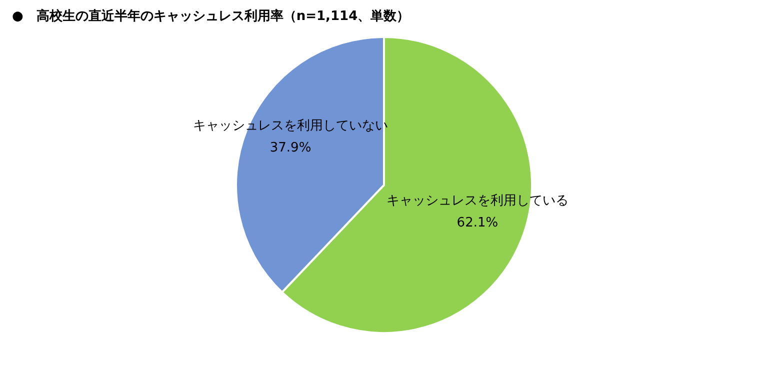 Image resolution: width=770 pixels, height=370 pixels. Describe the element at coordinates (211, 16) in the screenshot. I see `title: ● 高校生の直近半年のキャッシュレス利用率（n=1,114、単数）` at that location.